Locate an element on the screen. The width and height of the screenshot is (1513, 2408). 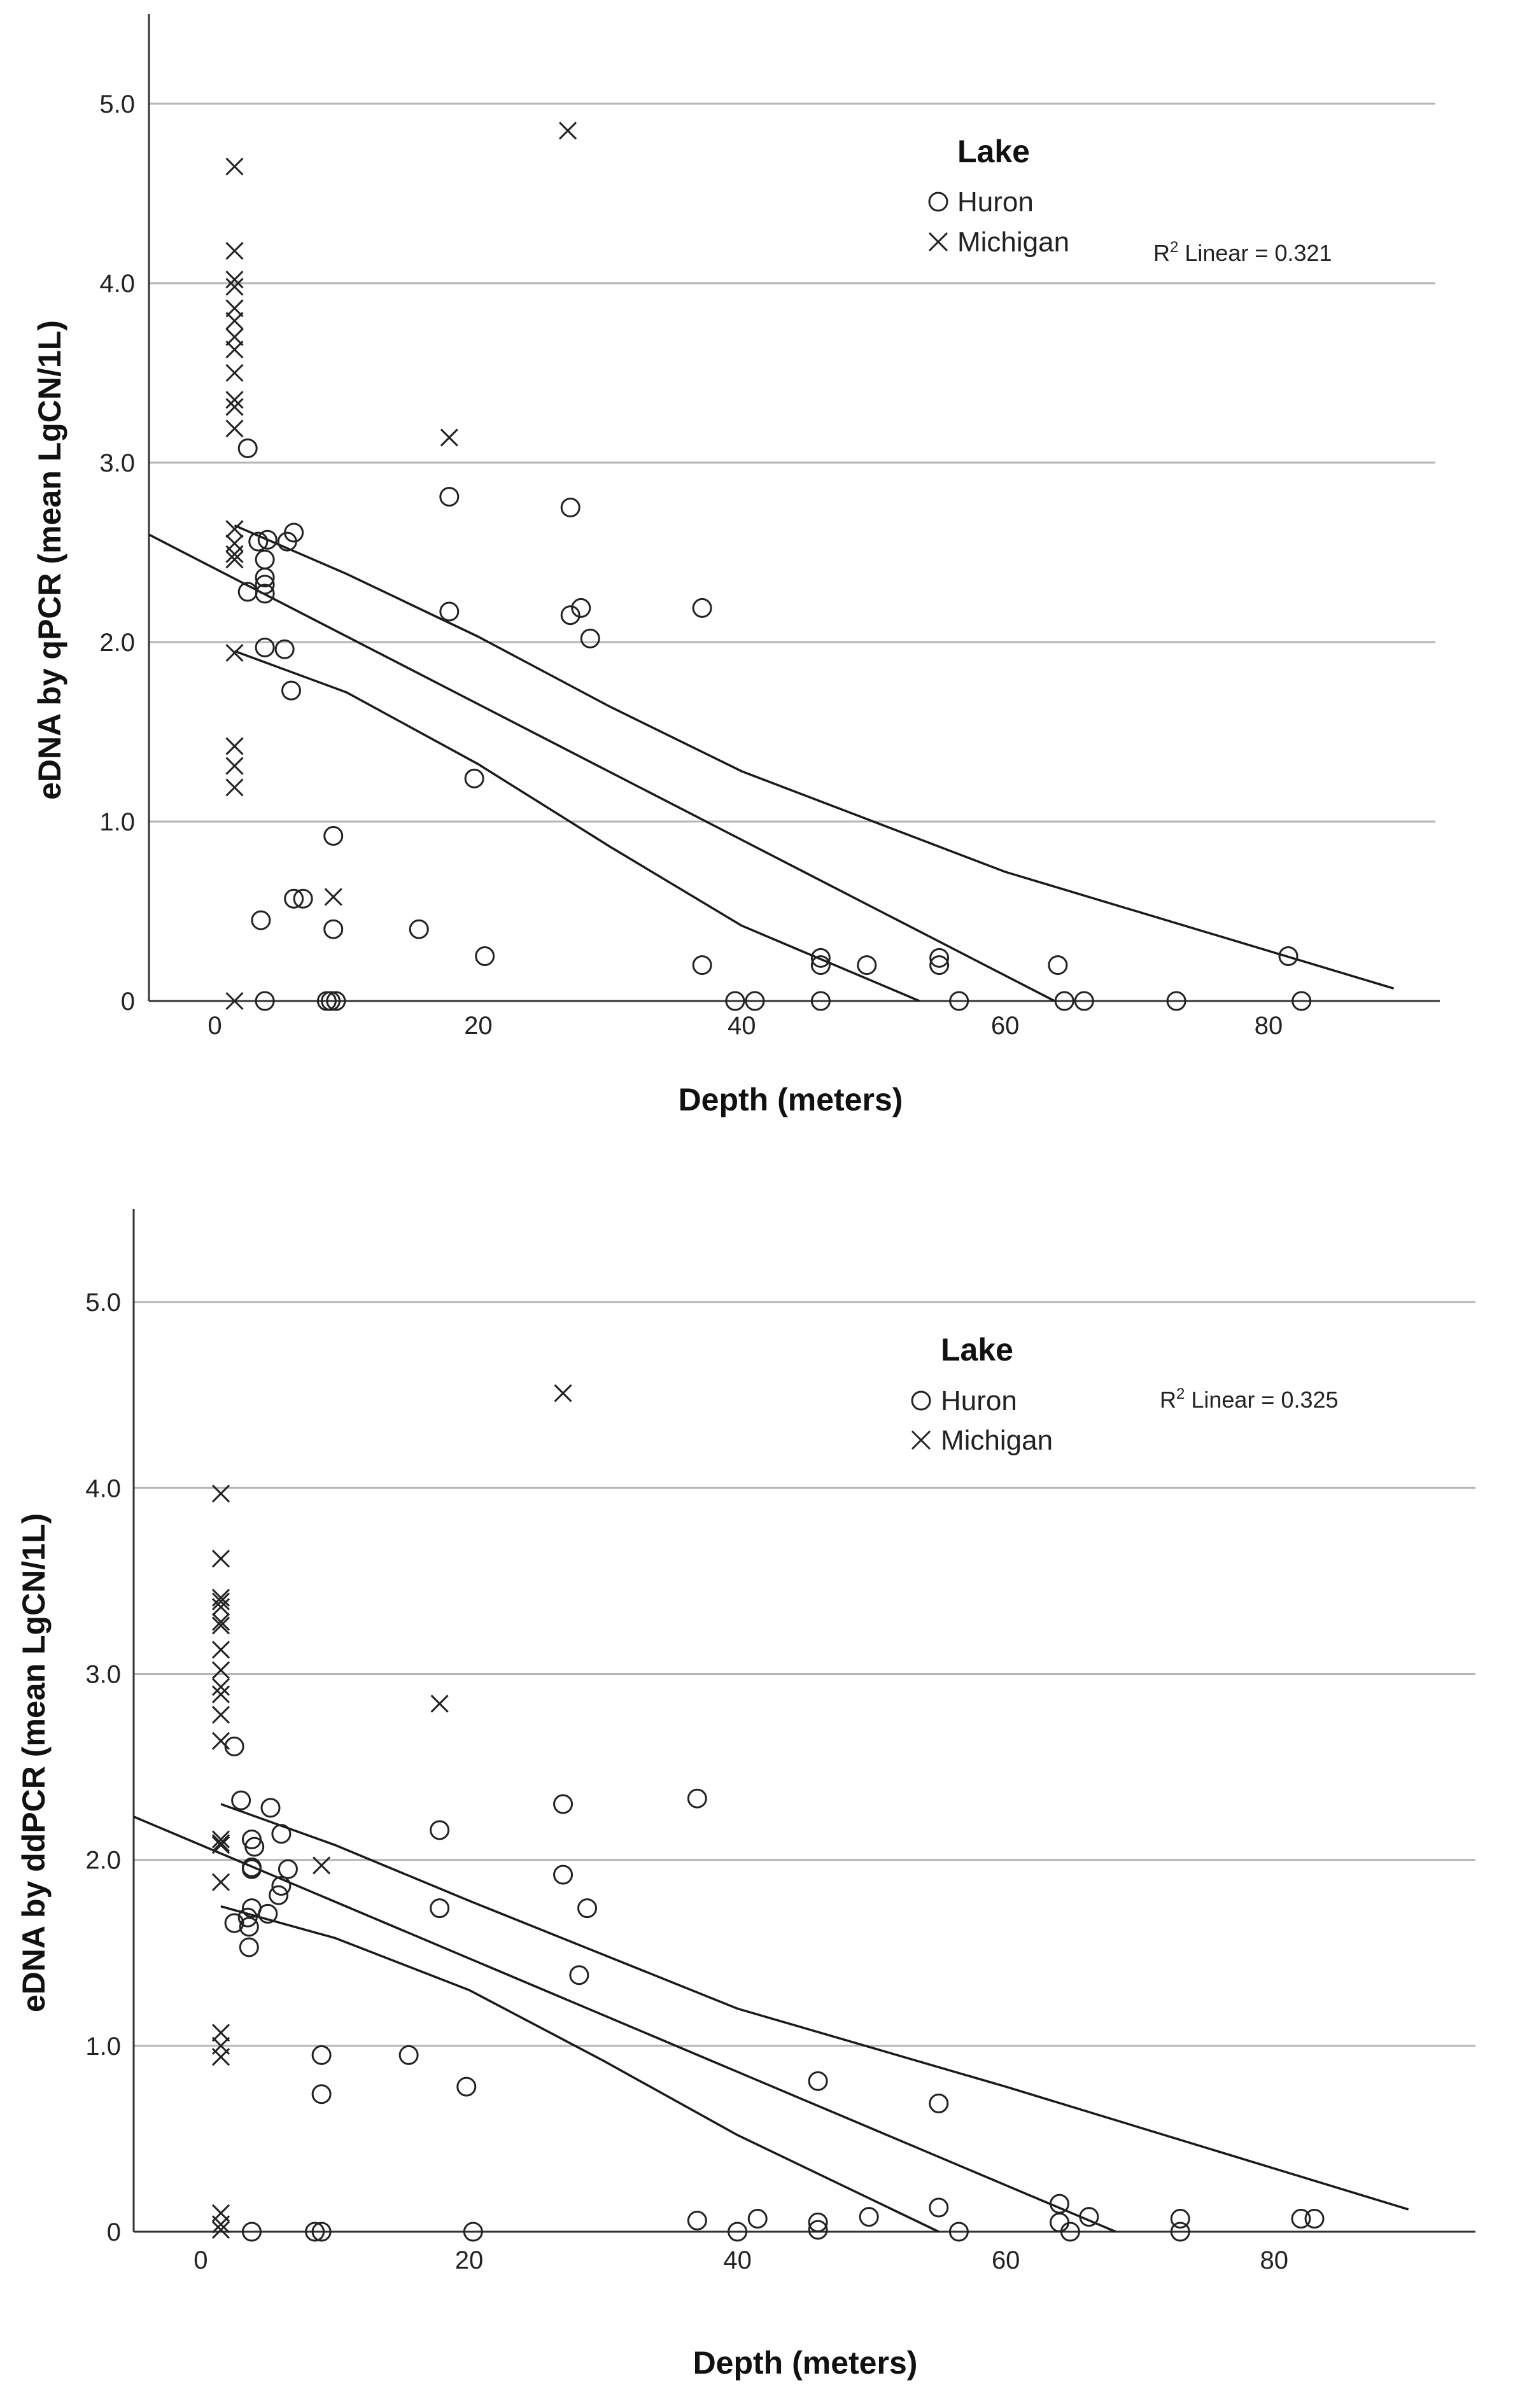
x-tick-label: 60 is located at coordinates (1006, 2260).